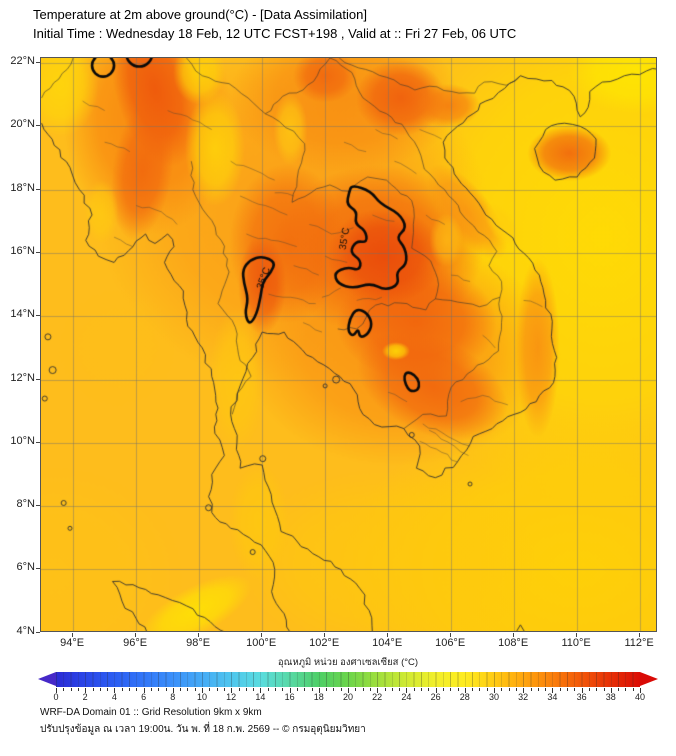 The image size is (676, 756). I want to click on colorbar-tick-number: 4, so click(114, 697).